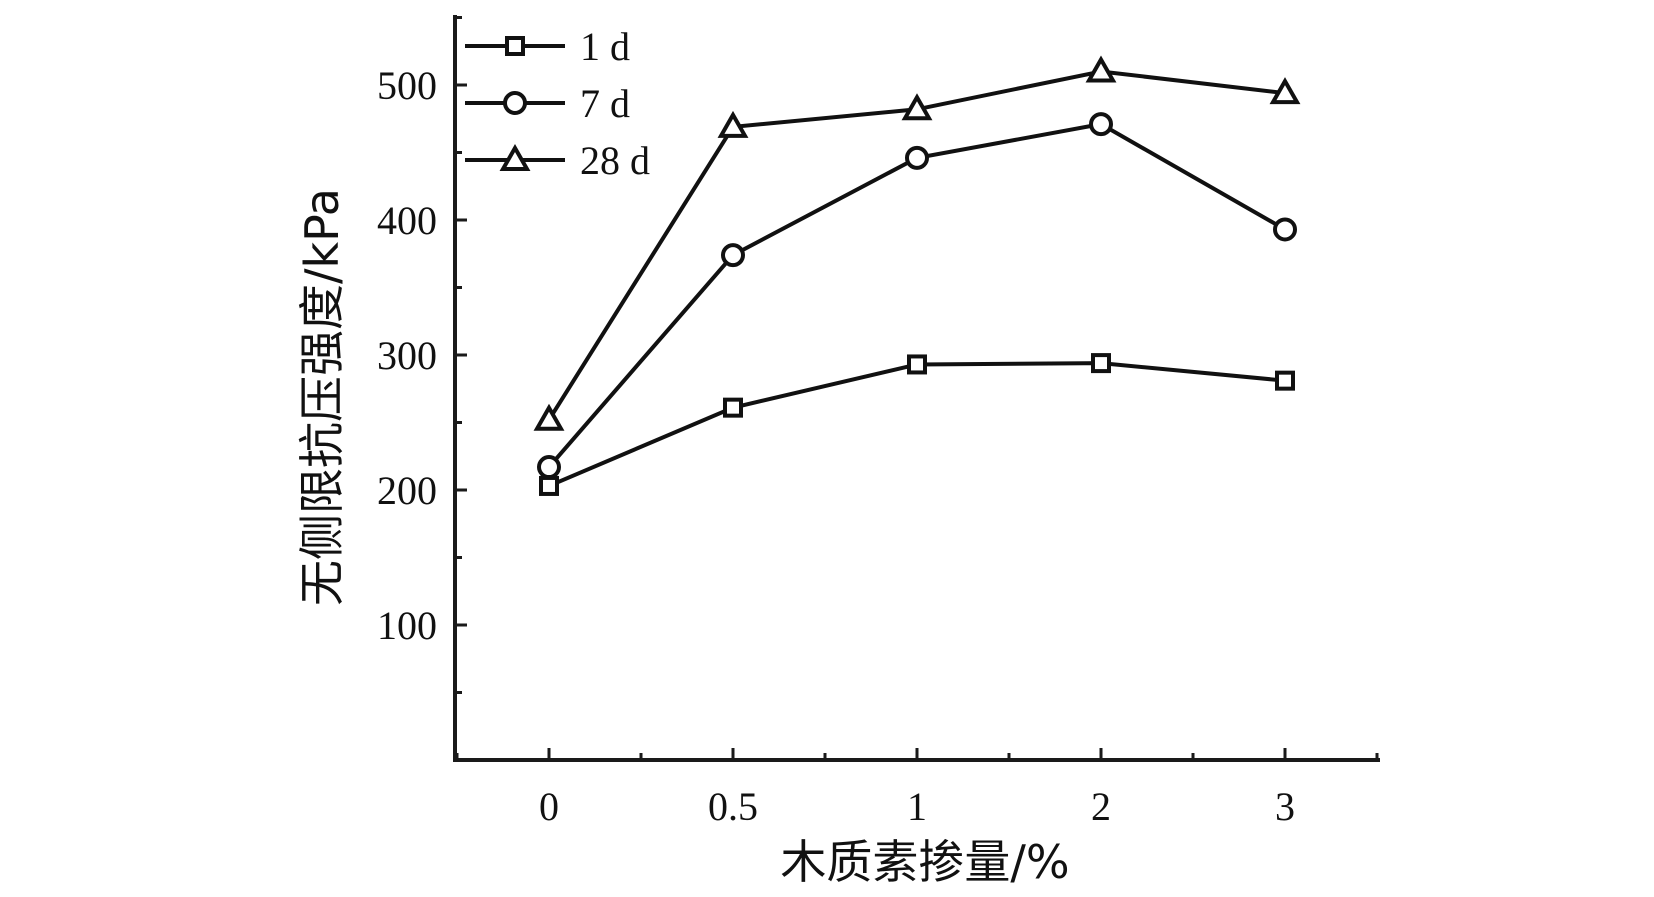  What do you see at coordinates (407, 490) in the screenshot?
I see `y-tick-label: 200` at bounding box center [407, 490].